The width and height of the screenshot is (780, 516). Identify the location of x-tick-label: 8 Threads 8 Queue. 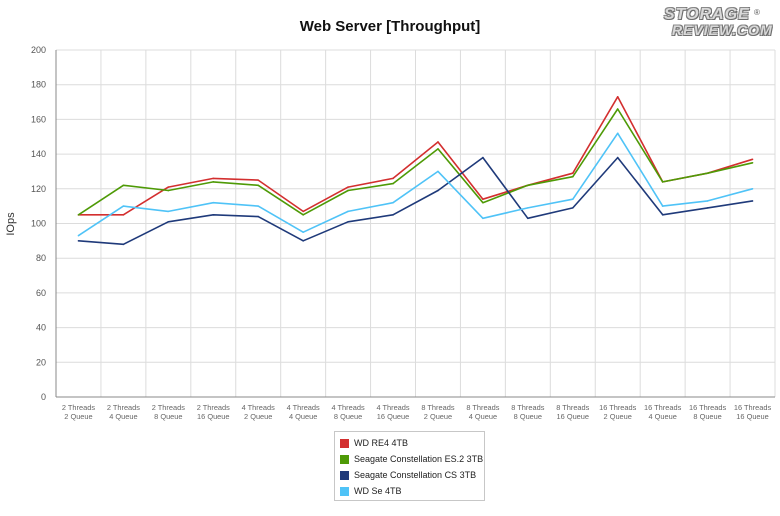
(527, 412).